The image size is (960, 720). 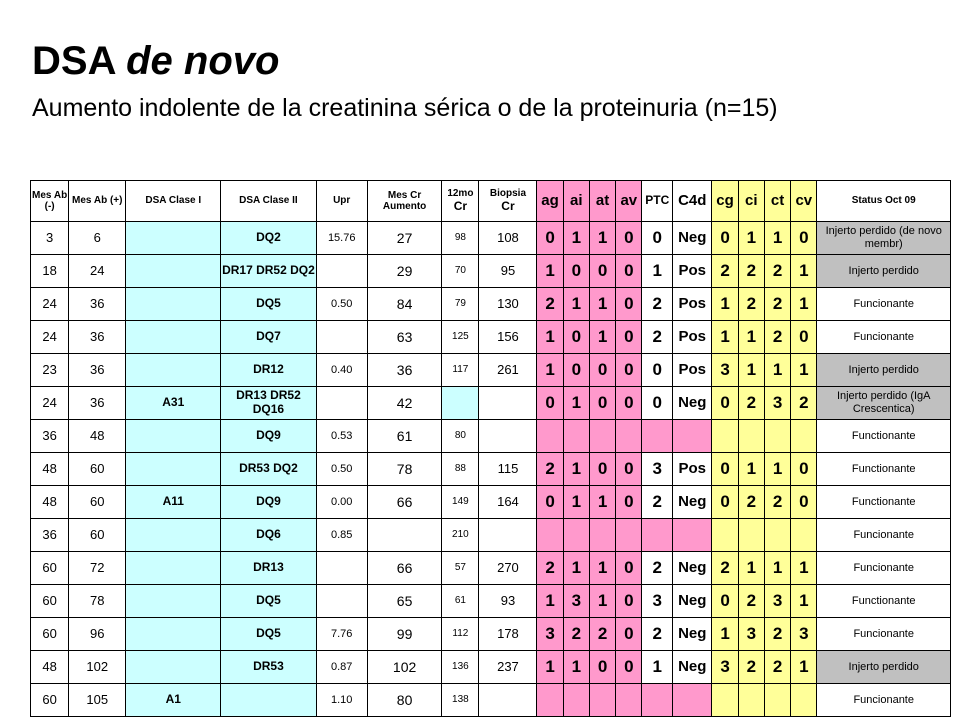 I want to click on title-italic: de novo, so click(x=203, y=61).